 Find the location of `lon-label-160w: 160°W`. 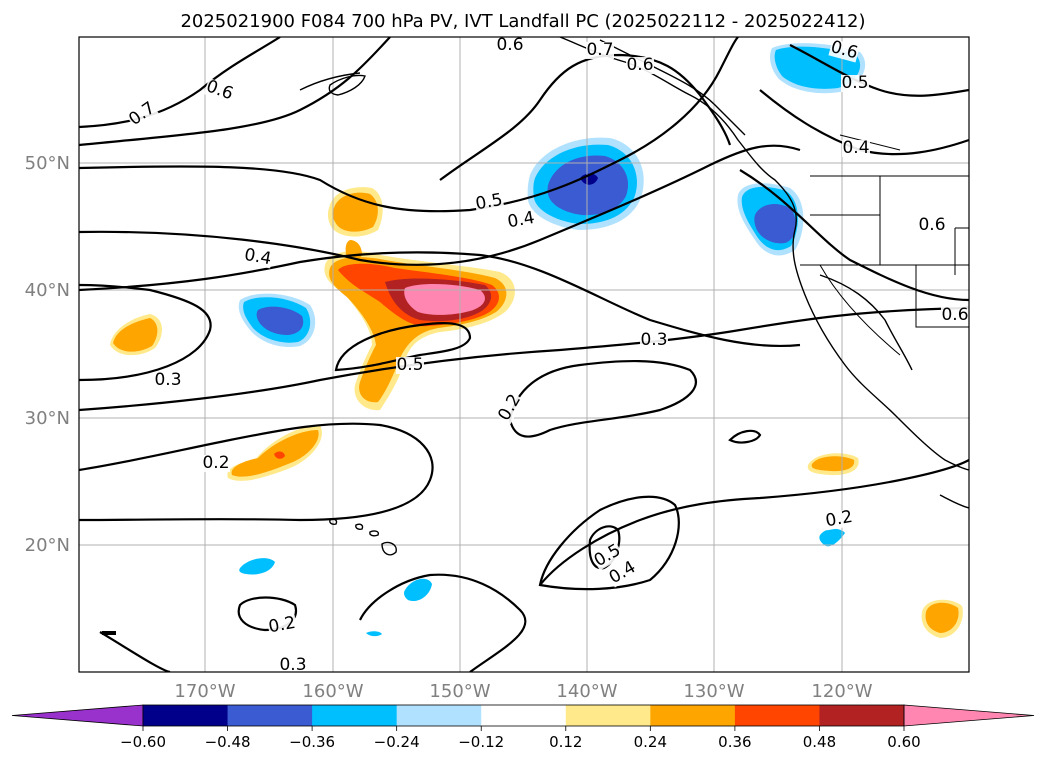

lon-label-160w: 160°W is located at coordinates (332, 691).